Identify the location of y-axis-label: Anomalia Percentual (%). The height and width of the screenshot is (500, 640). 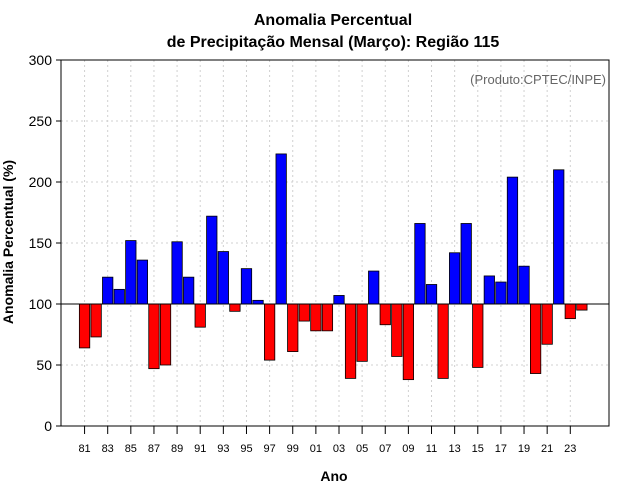
(8, 242).